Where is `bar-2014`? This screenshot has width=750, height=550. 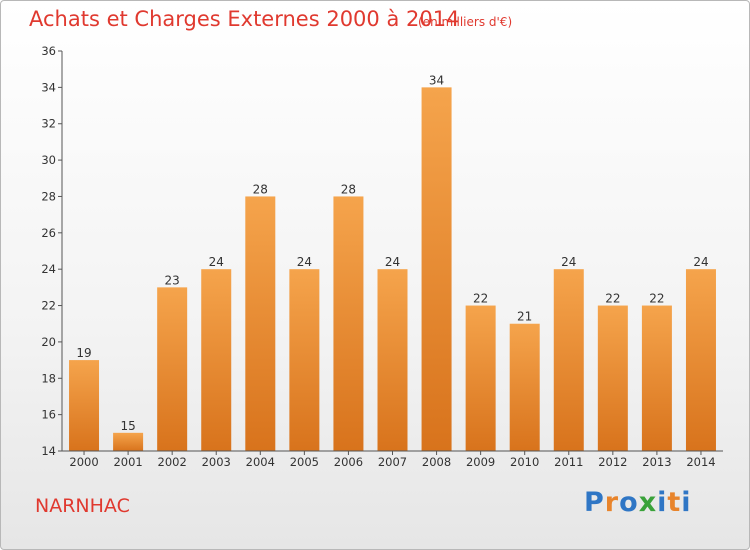
bar-2014 is located at coordinates (700, 360).